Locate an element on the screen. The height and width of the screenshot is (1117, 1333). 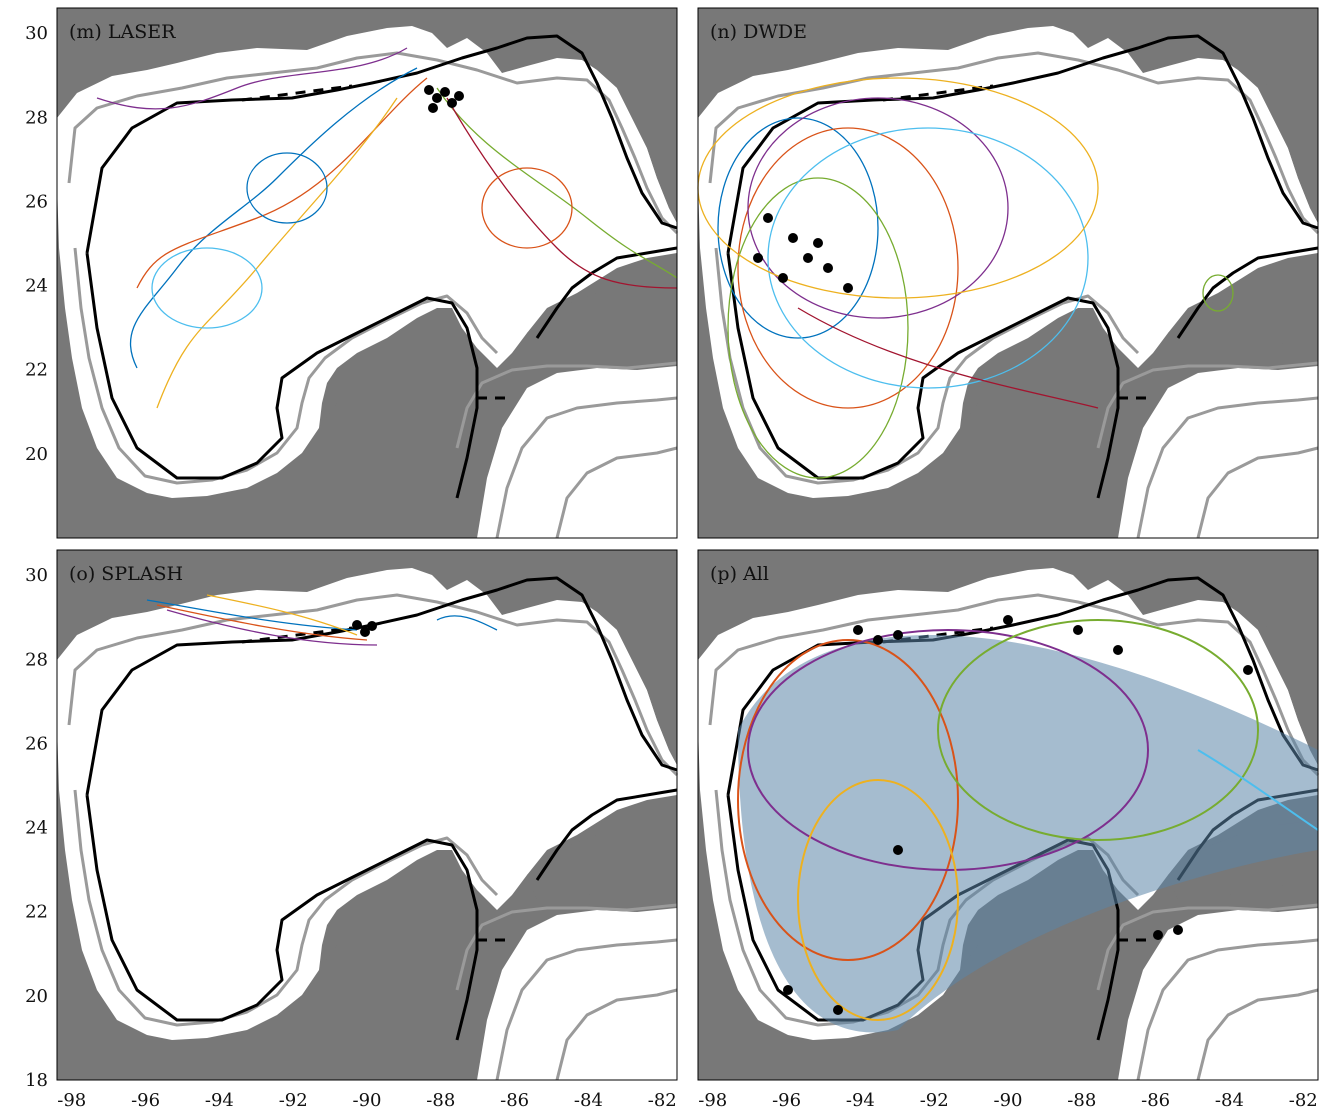
y-tick-label: 18 is located at coordinates (36, 1080).